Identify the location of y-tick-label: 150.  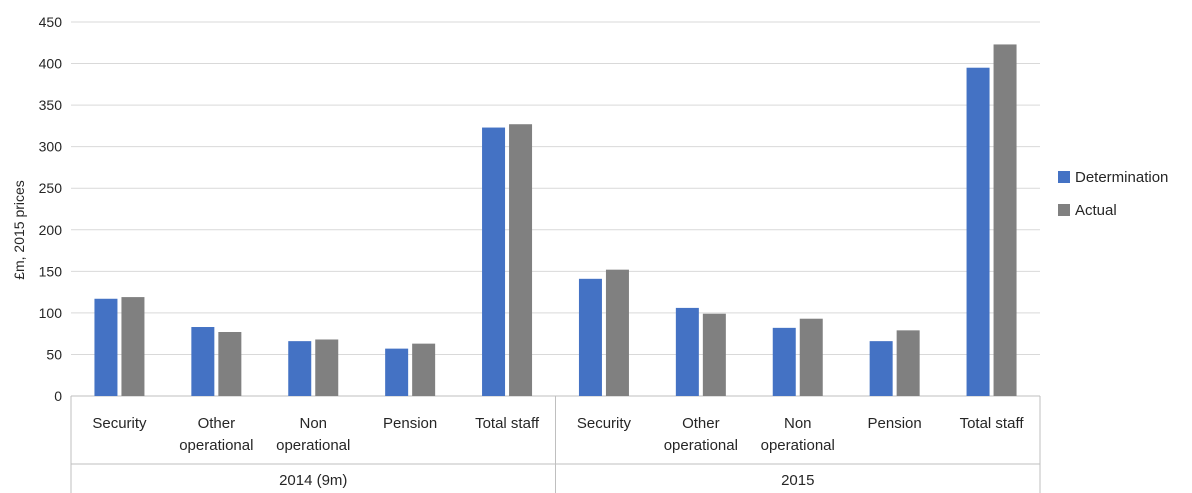
(51, 271).